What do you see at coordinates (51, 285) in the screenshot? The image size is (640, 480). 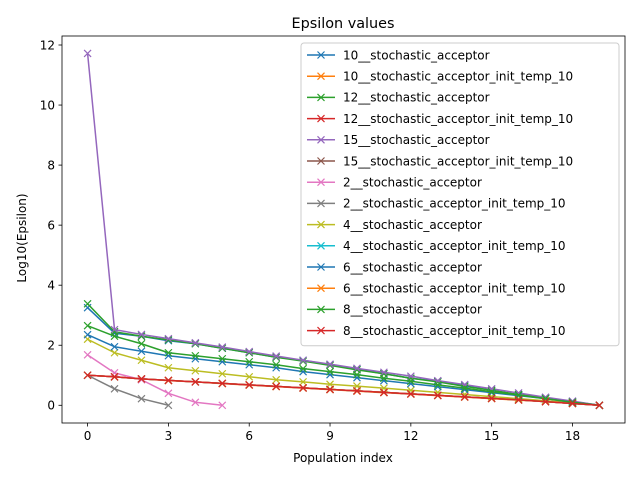 I see `y-tick-label: 4` at bounding box center [51, 285].